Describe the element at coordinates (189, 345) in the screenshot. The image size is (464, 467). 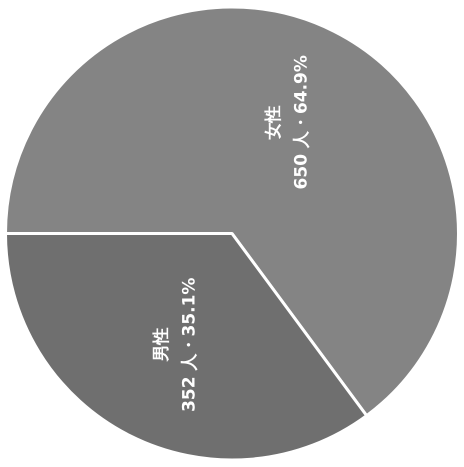
I see `data-label: 352 人・35.1%` at that location.